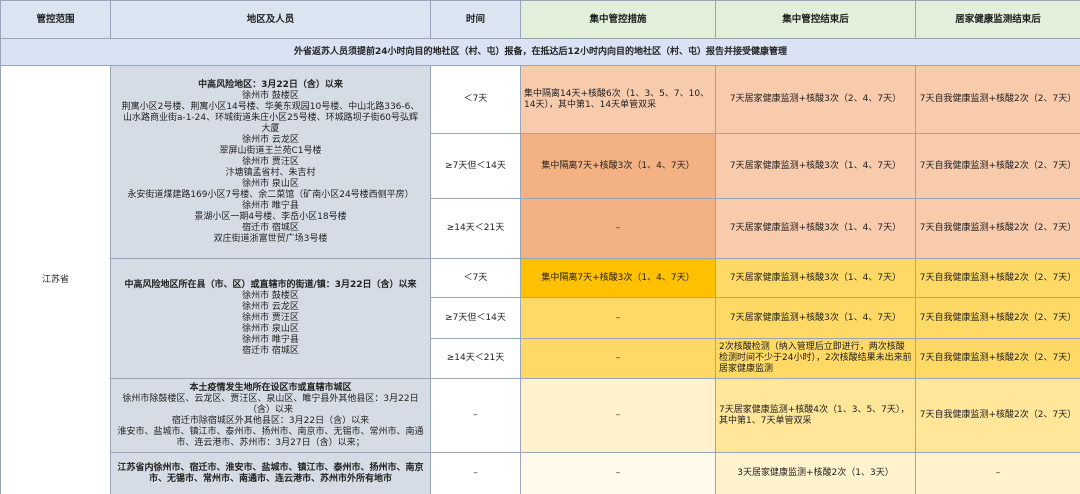 The image size is (1080, 494). What do you see at coordinates (815, 99) in the screenshot?
I see `after-cell: 7天居家健康监测+核酸3次（2、4、7天）` at bounding box center [815, 99].